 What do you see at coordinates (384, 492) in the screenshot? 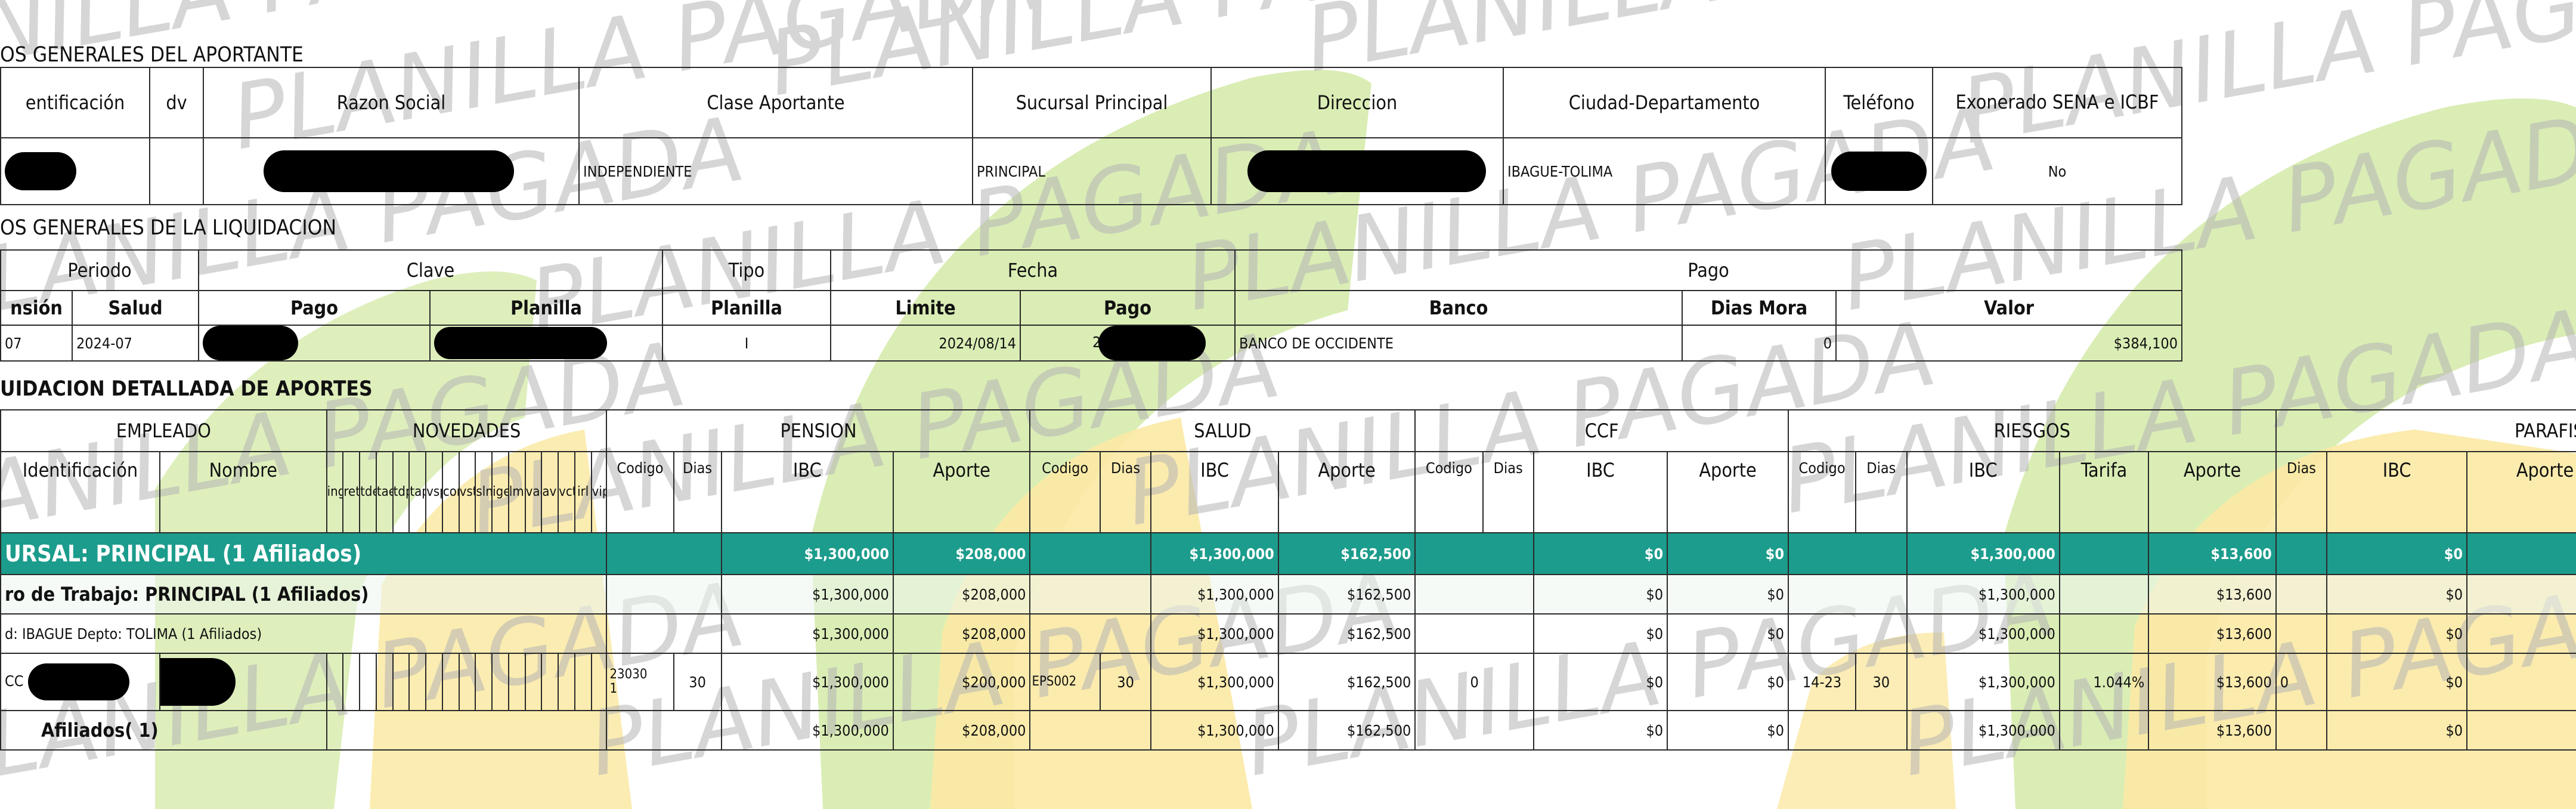
I see `novedad-tae: tae` at bounding box center [384, 492].